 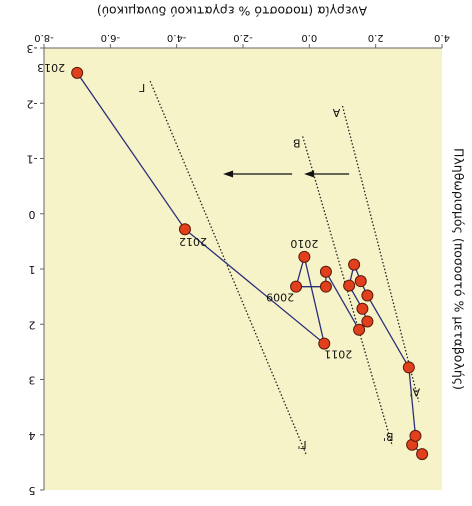 What do you see at coordinates (44, 37) in the screenshot?
I see `x-tick-label: -8.0` at bounding box center [44, 37].